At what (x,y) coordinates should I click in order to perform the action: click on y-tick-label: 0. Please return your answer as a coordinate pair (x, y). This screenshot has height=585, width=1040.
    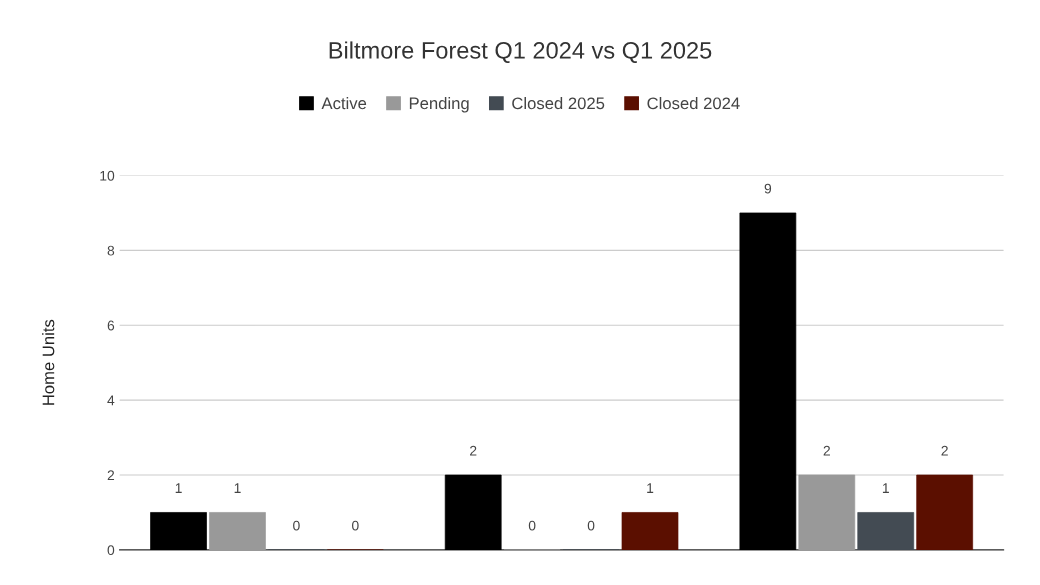
    Looking at the image, I should click on (111, 550).